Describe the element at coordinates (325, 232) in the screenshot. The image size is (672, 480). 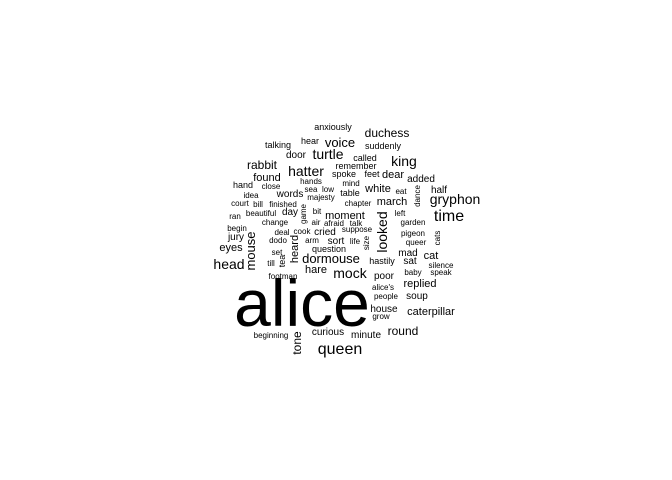
I see `word-cried: cried` at that location.